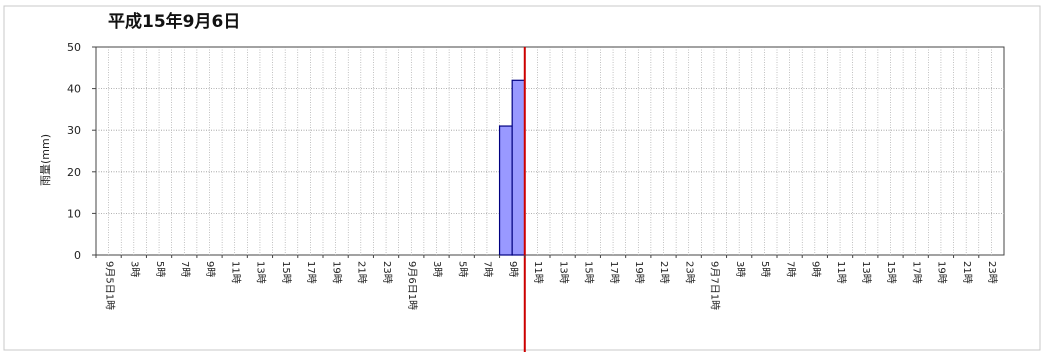 The image size is (1046, 354). What do you see at coordinates (109, 285) in the screenshot?
I see `x-tick-label: 9月5日1時` at bounding box center [109, 285].